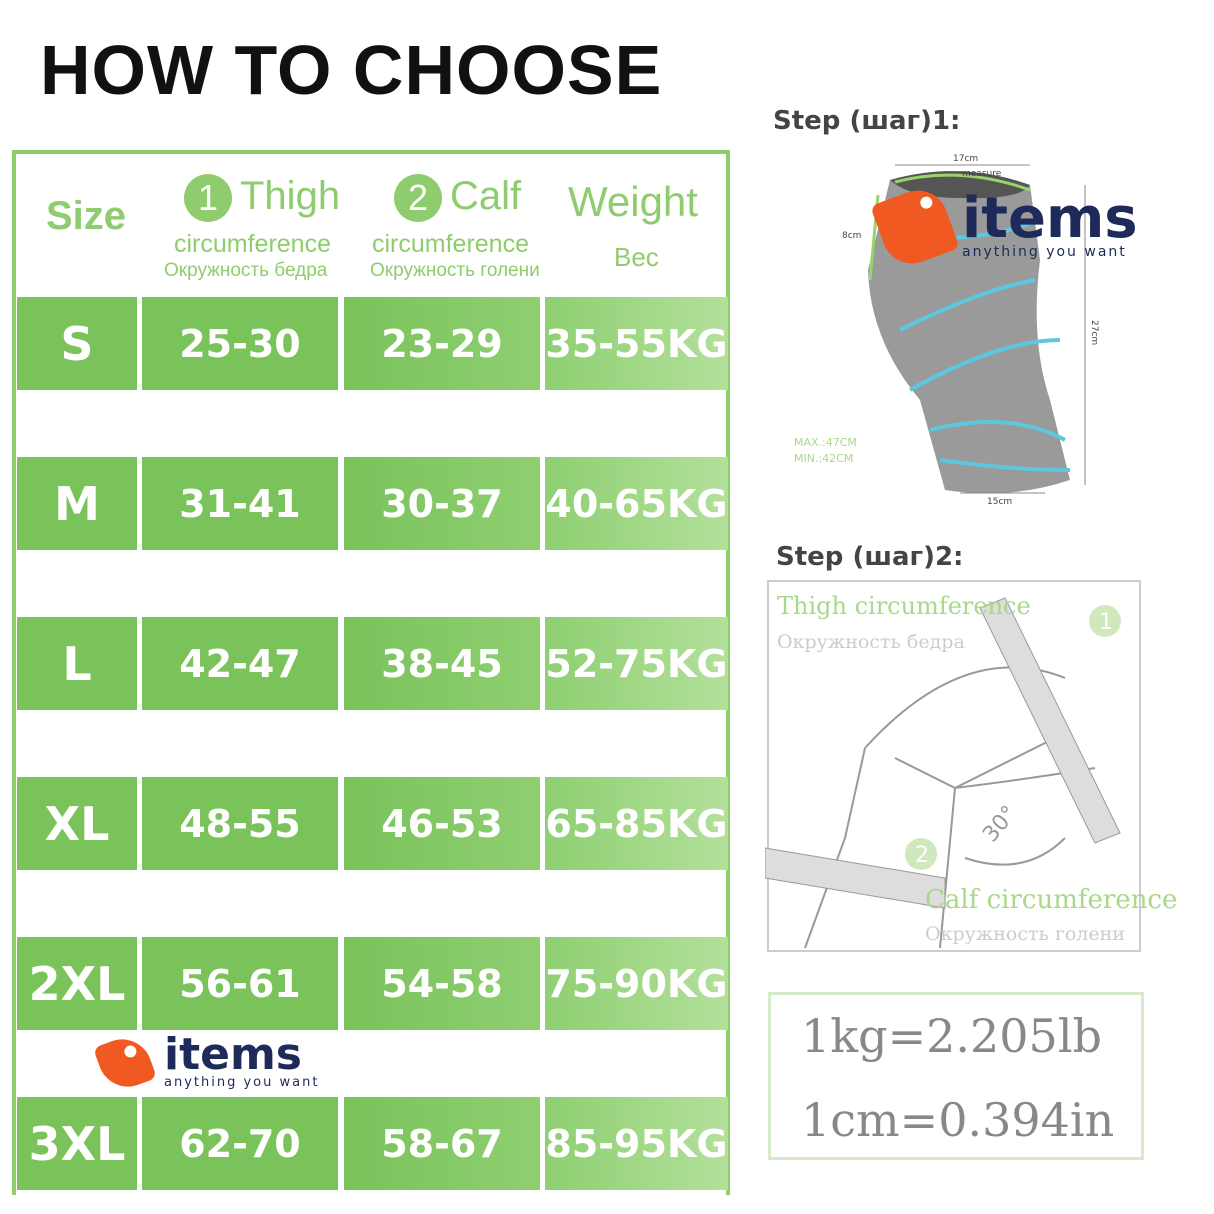  Describe the element at coordinates (442, 1143) in the screenshot. I see `cell-calf: 58-67` at that location.